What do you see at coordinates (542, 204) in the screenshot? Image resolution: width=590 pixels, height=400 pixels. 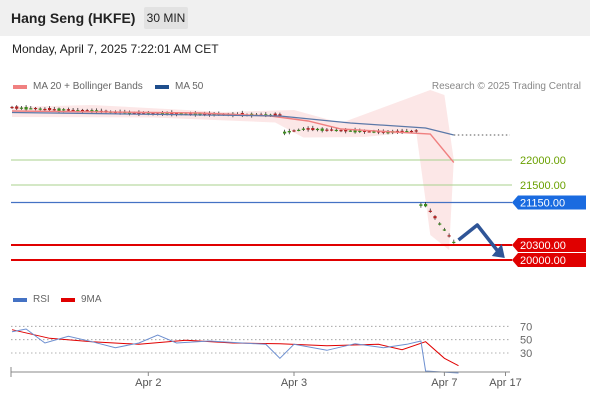 I see `level-label-2: 21150.00` at bounding box center [542, 204].